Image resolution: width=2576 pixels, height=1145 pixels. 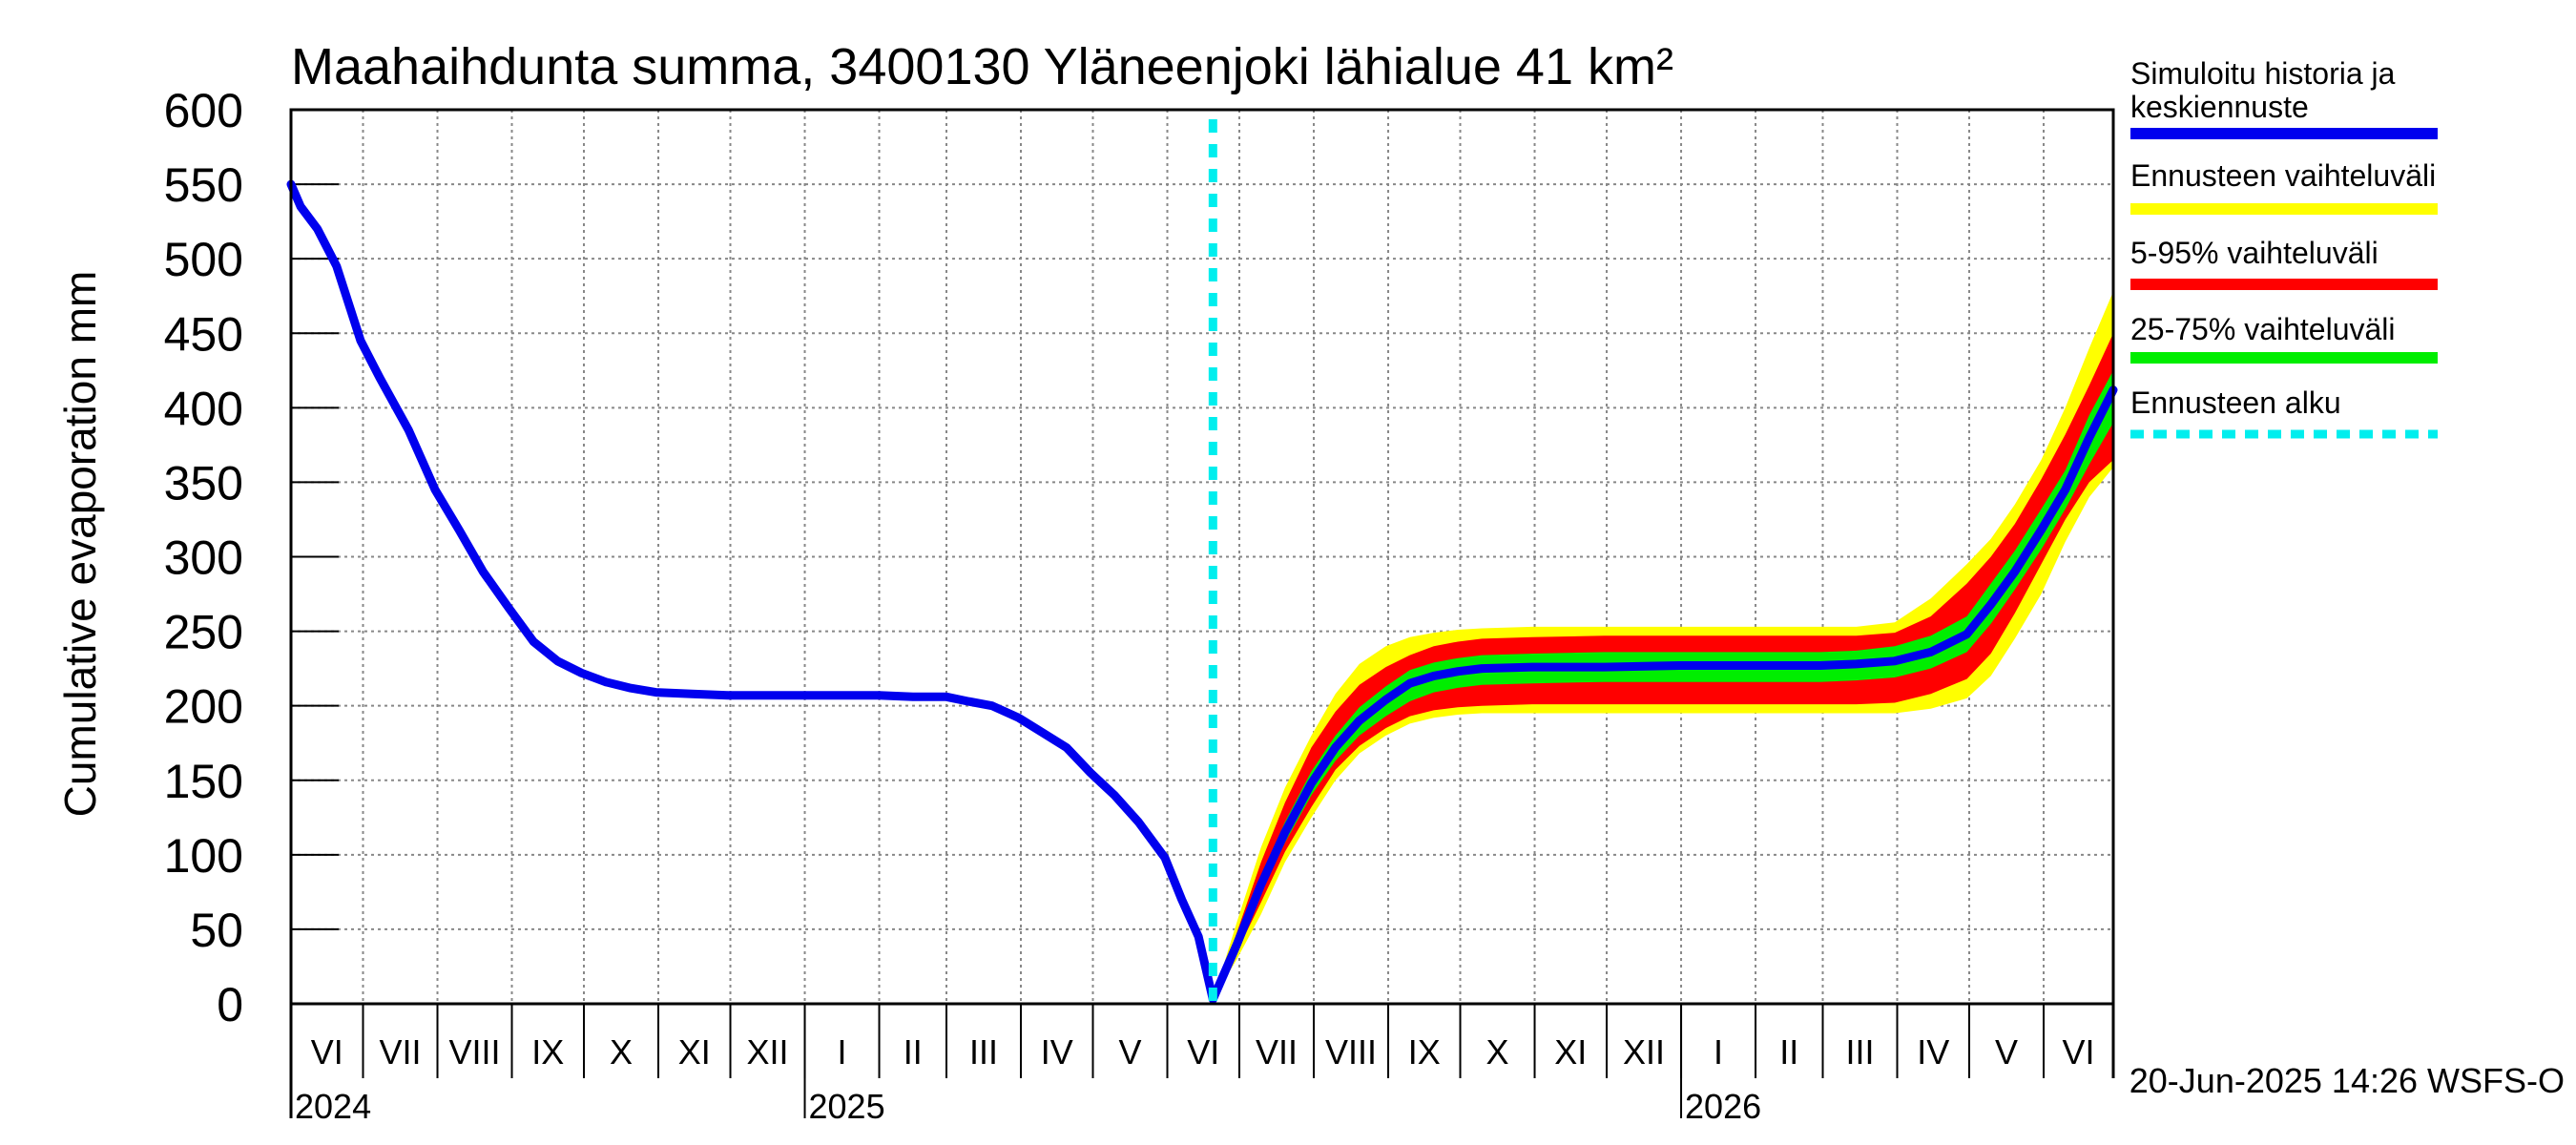 I want to click on legend-item: Ennusteen vaihteluväli, so click(x=2284, y=186).